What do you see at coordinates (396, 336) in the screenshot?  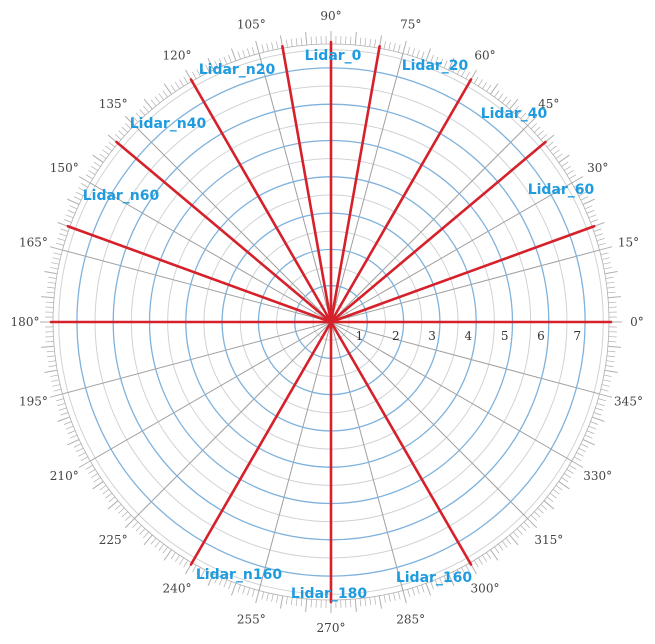 I see `radial-label: 2` at bounding box center [396, 336].